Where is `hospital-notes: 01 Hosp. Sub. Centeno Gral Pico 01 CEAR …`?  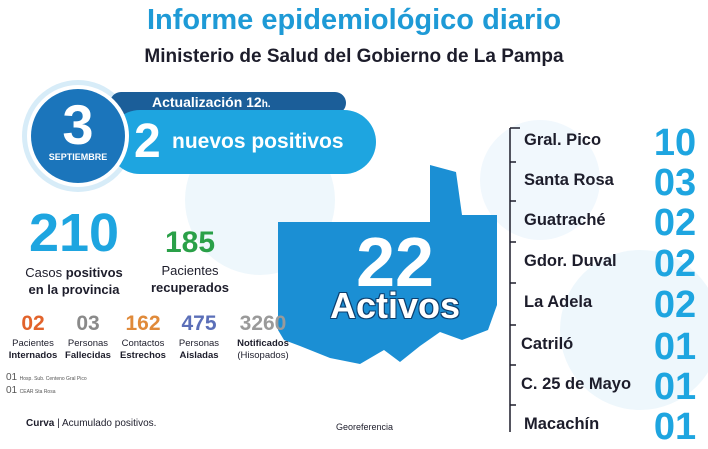
hospital-notes: 01 Hosp. Sub. Centeno Gral Pico 01 CEAR … is located at coordinates (46, 385).